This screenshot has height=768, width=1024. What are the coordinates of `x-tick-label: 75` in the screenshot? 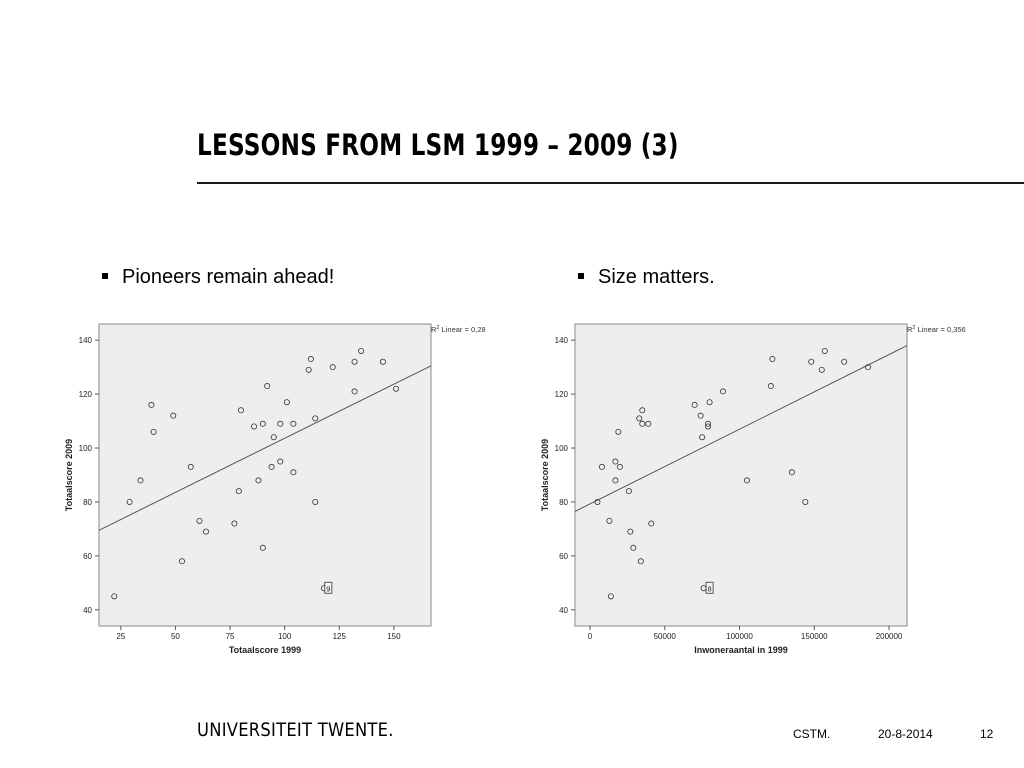 It's located at (230, 636).